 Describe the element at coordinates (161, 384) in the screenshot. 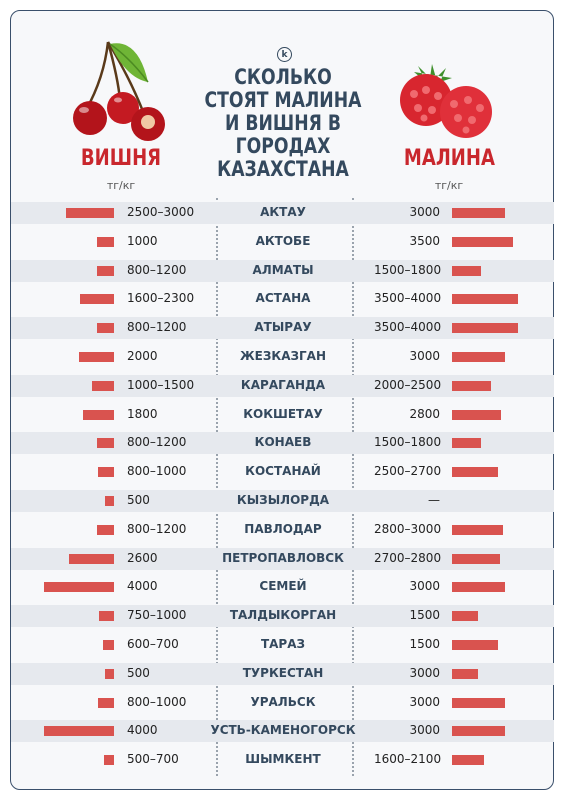

I see `cherry-price: 1000–1500` at that location.